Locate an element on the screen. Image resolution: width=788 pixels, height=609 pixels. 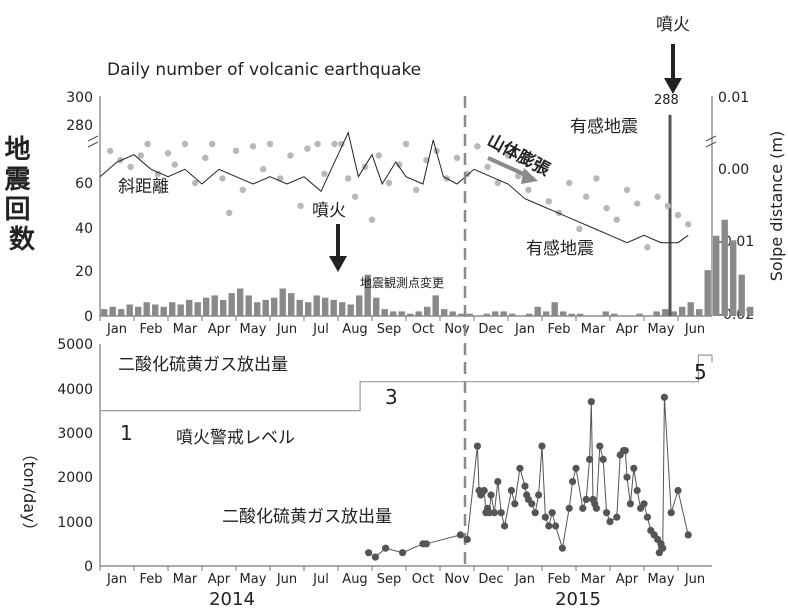
y2-tick-label: 0.01 is located at coordinates (733, 98).